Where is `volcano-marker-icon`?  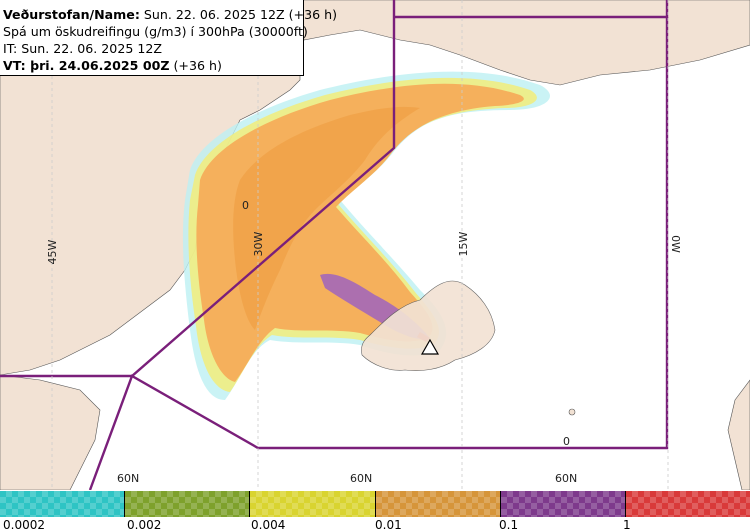
volcano-marker-icon is located at coordinates (430, 346).